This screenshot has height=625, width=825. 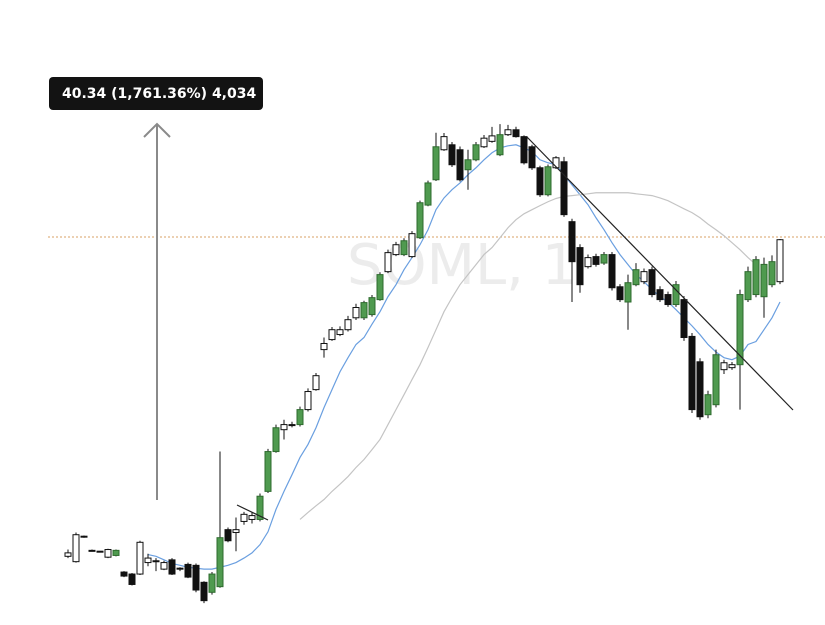 I want to click on measure-label-box, so click(x=156, y=93).